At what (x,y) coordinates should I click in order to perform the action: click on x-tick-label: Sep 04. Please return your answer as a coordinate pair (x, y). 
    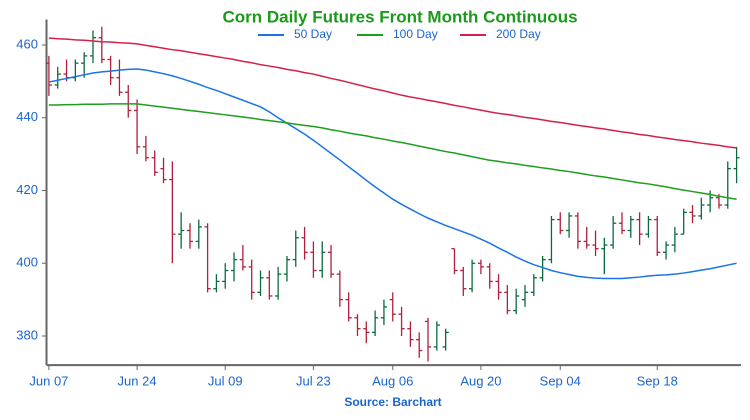
    Looking at the image, I should click on (560, 381).